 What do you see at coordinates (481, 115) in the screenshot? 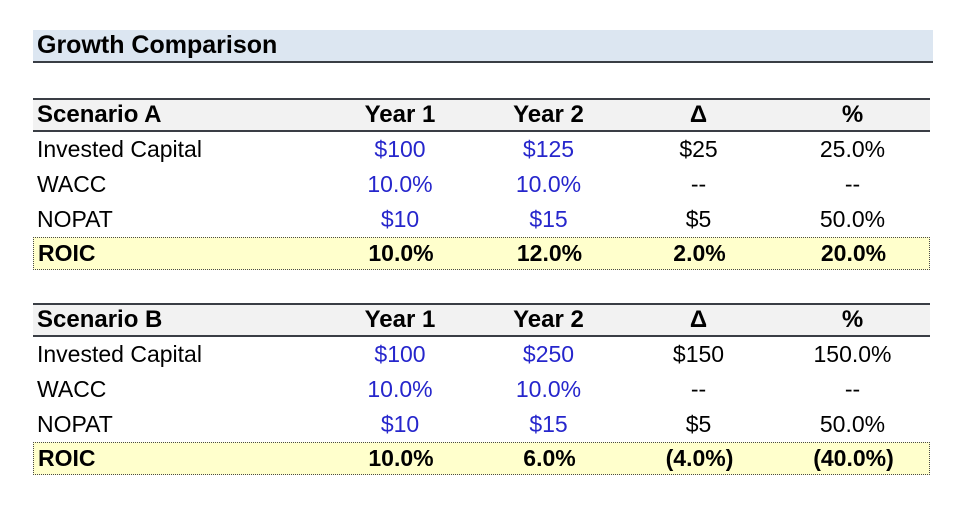
I see `scenario-a-header-row: Scenario A Year 1 Year 2 Δ %` at bounding box center [481, 115].